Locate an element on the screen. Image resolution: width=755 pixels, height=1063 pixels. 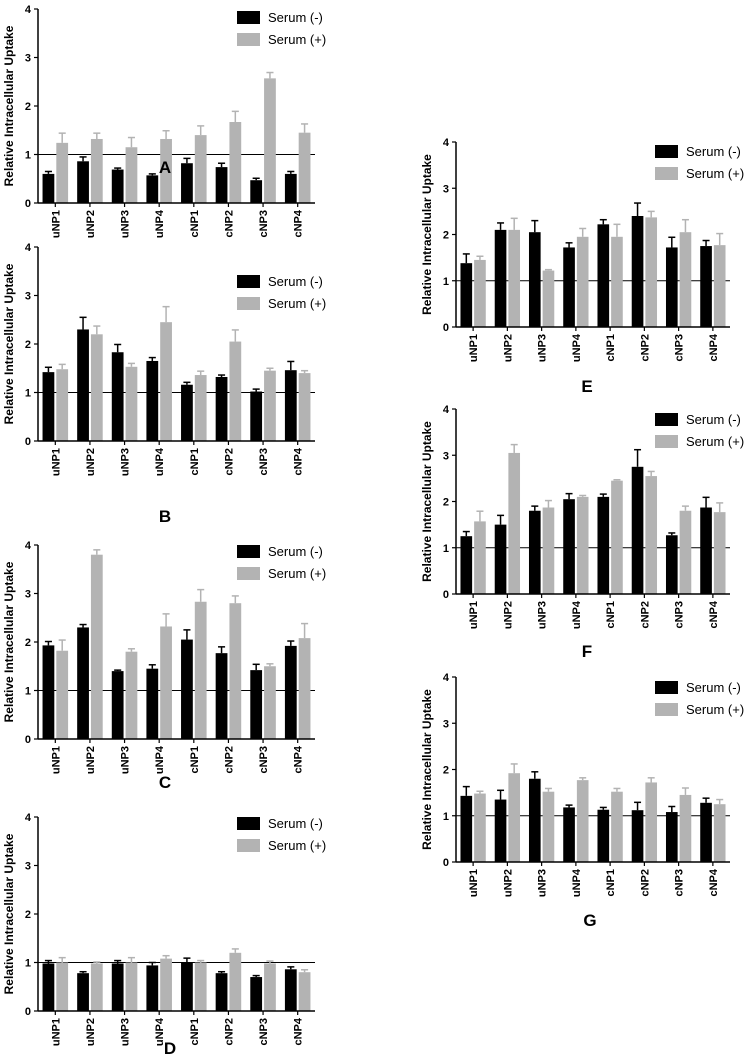
bar-serum-minus-unp3 is located at coordinates (117, 987).